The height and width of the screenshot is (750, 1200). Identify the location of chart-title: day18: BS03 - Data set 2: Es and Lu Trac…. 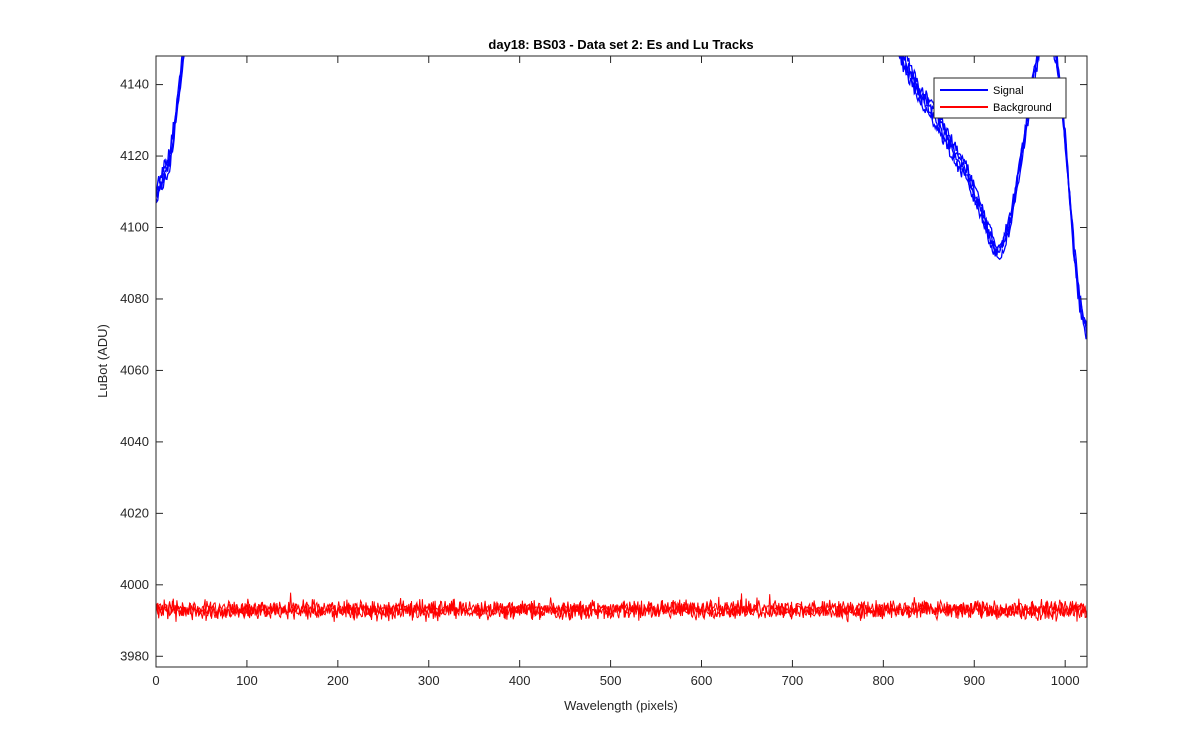
(620, 44).